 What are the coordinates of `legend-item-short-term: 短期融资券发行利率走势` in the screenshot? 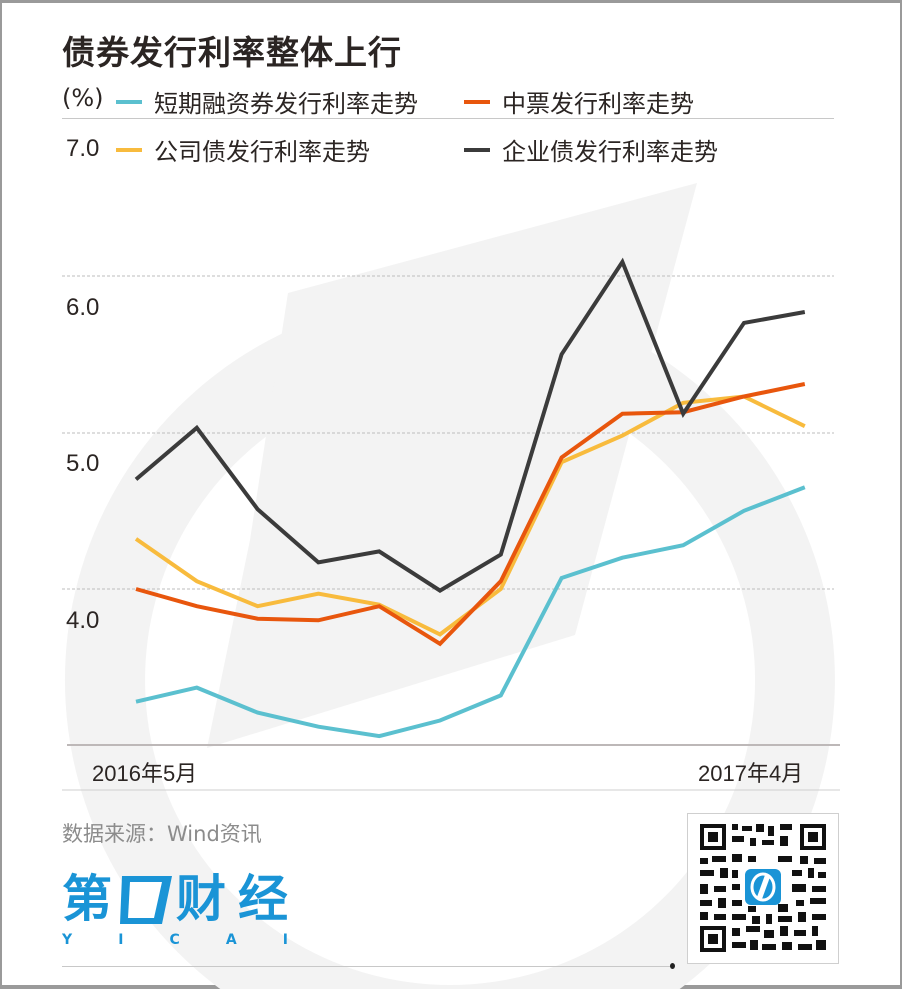 It's located at (267, 101).